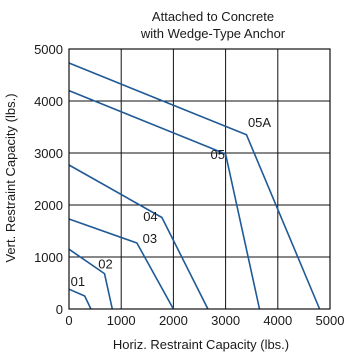 The width and height of the screenshot is (344, 354). I want to click on x-tick-label: 0, so click(68, 320).